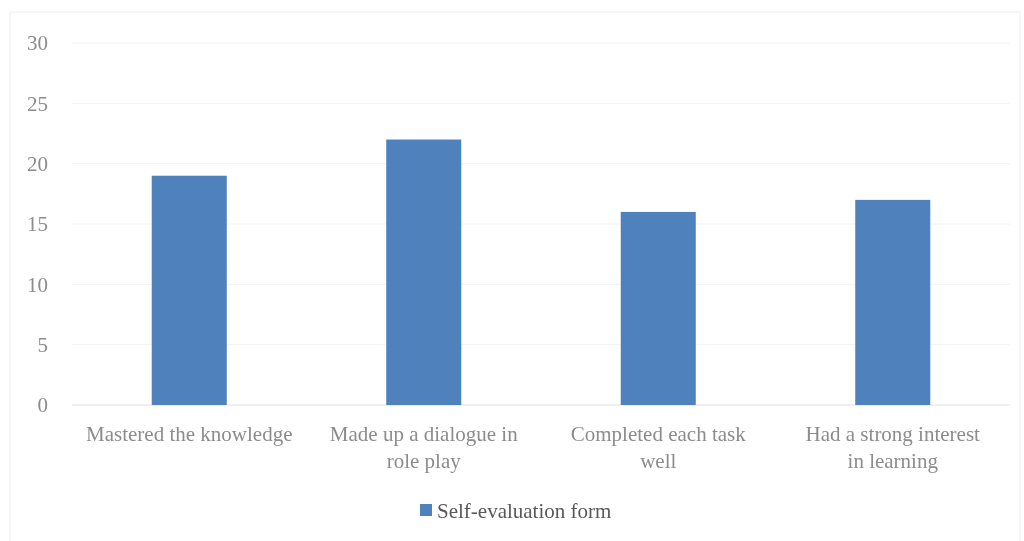 This screenshot has width=1024, height=541. What do you see at coordinates (893, 447) in the screenshot?
I see `x-tick-label: Had a strong interest in learning` at bounding box center [893, 447].